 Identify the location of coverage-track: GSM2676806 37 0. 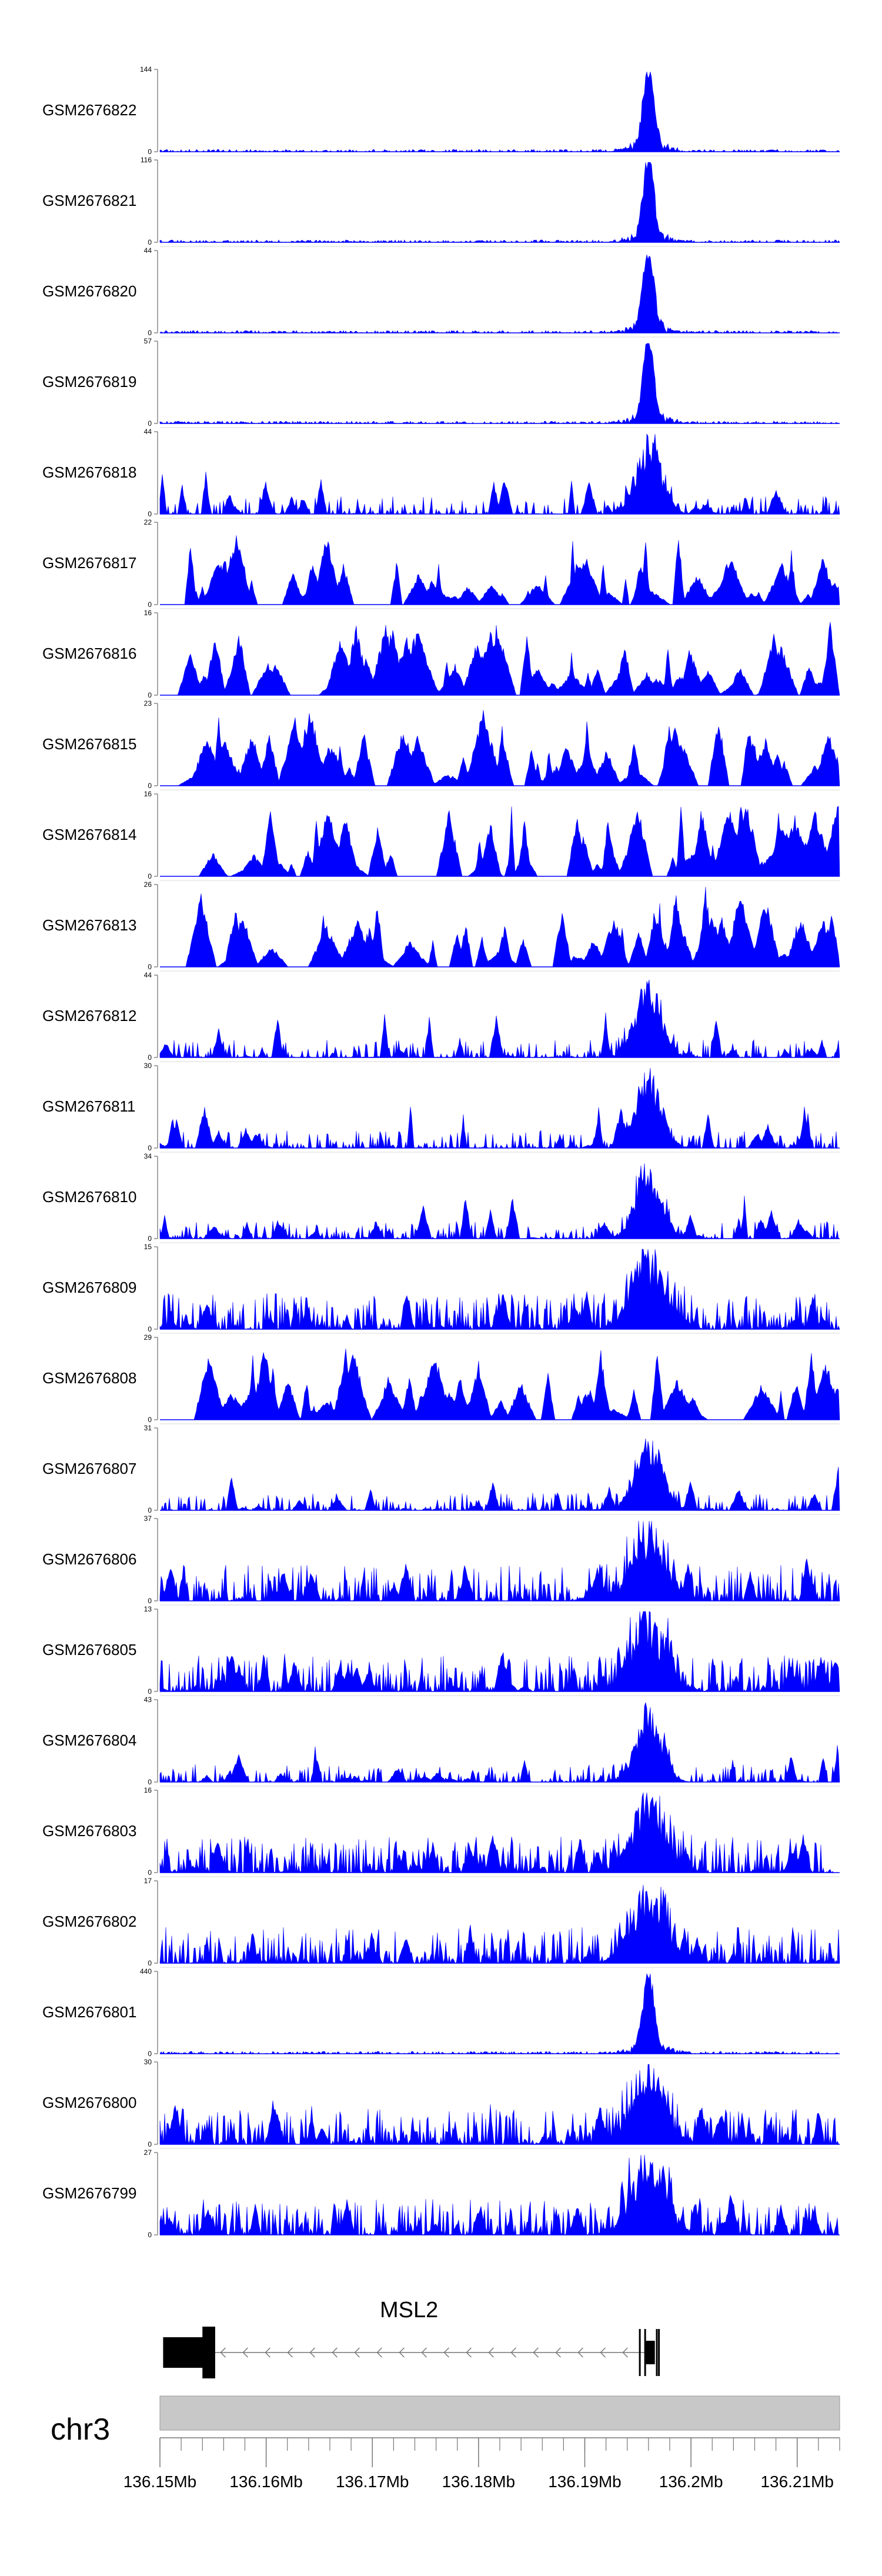
(441, 1559).